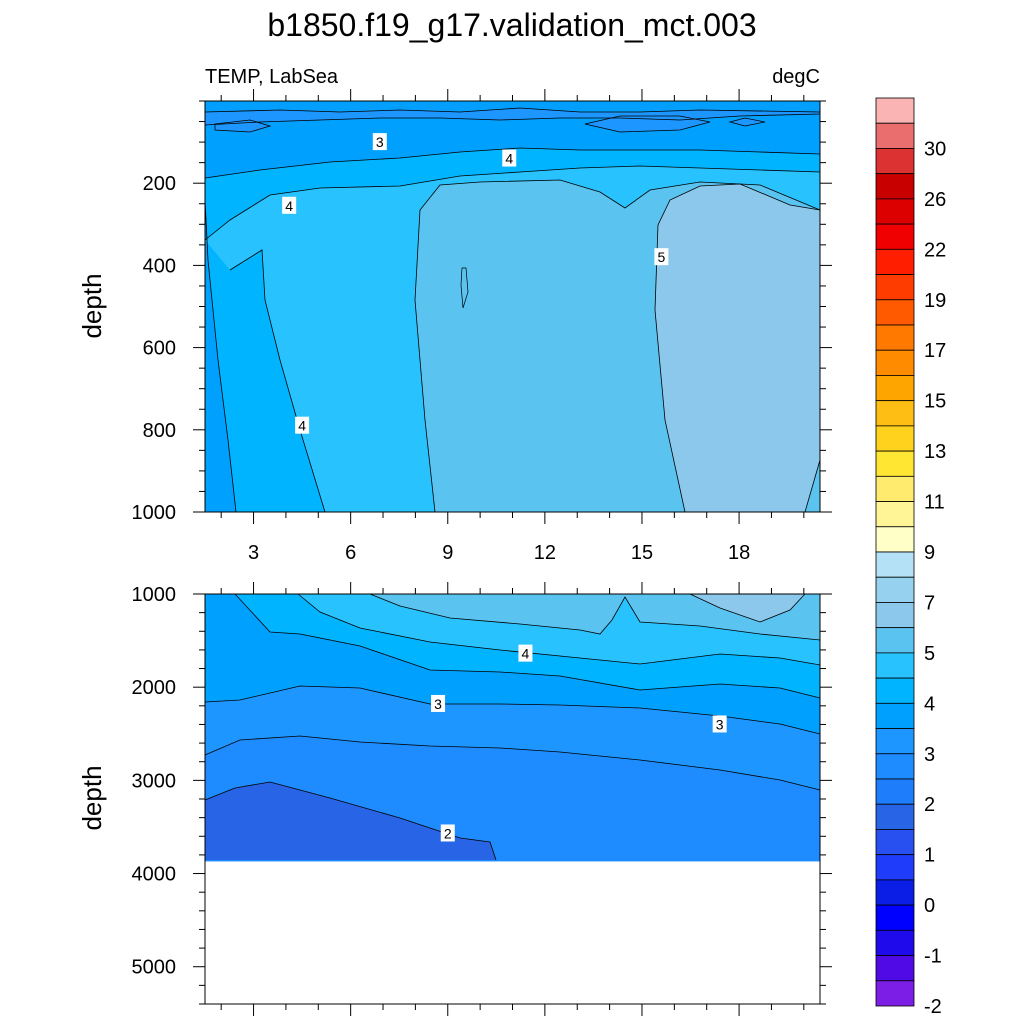  I want to click on colorbar-label: 22, so click(935, 250).